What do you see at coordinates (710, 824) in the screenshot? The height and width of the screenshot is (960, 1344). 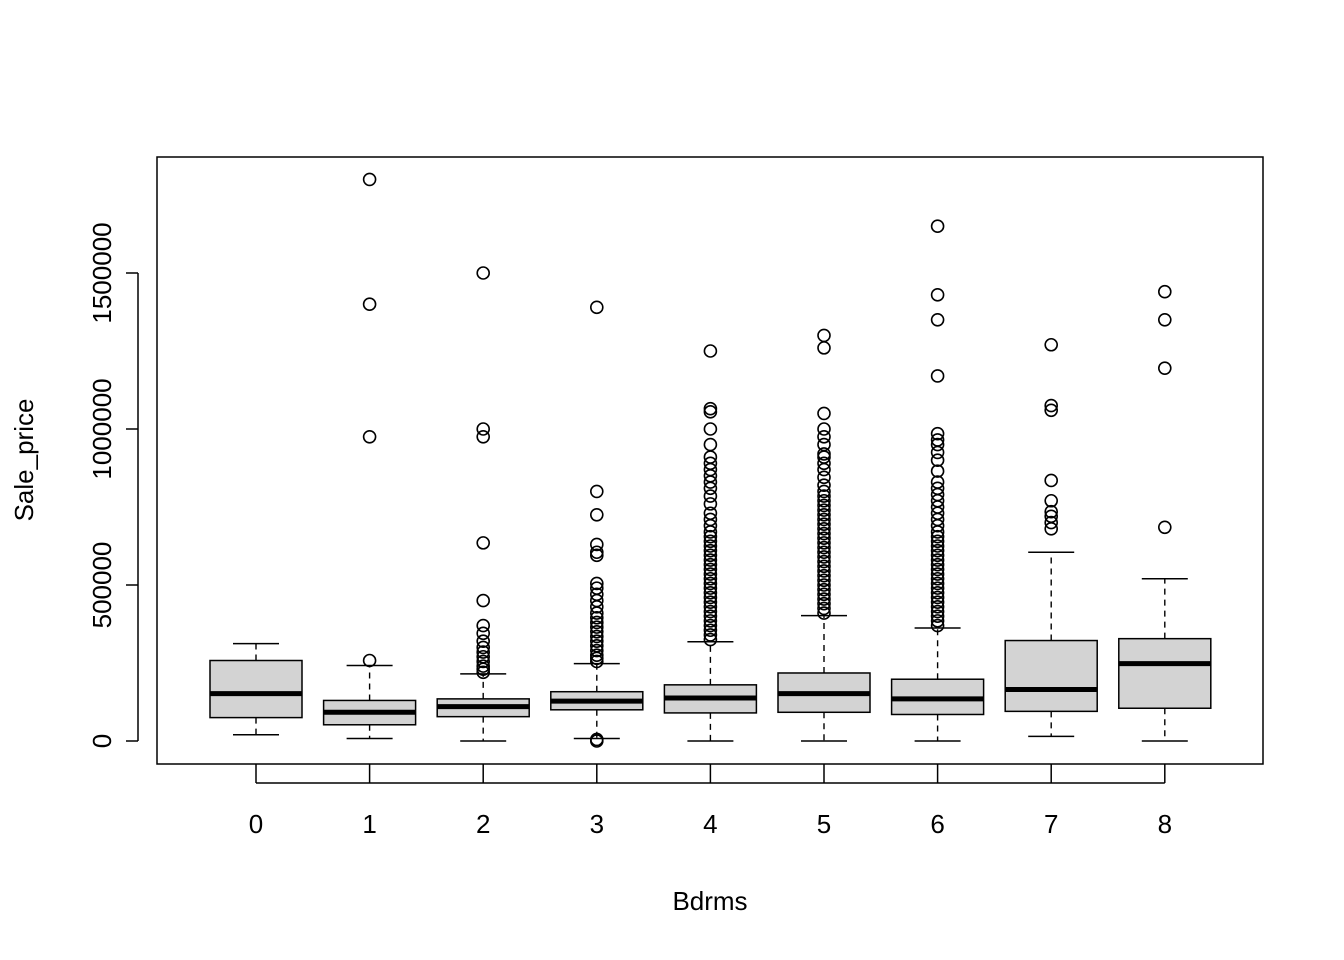 I see `x-tick-label: 4` at bounding box center [710, 824].